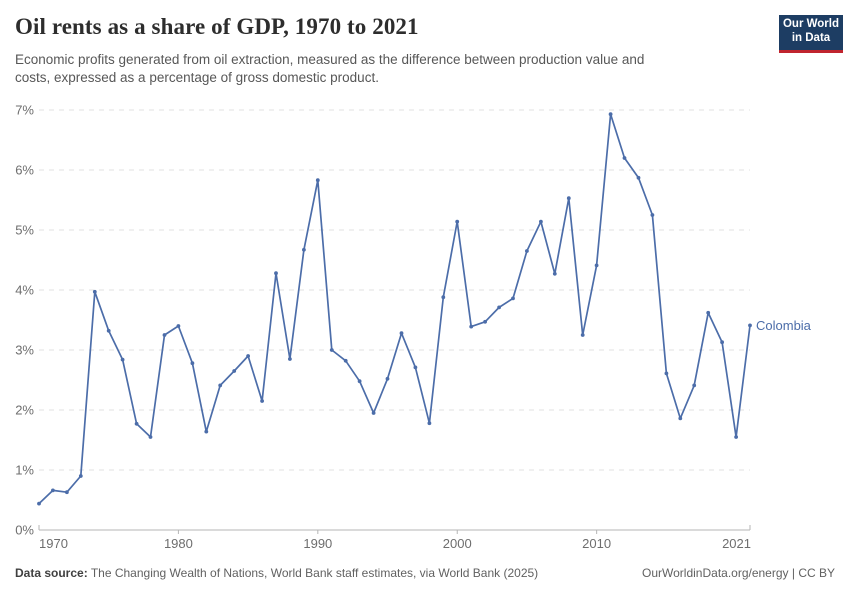 Image resolution: width=850 pixels, height=600 pixels. I want to click on y-tick-label: 1%, so click(24, 470).